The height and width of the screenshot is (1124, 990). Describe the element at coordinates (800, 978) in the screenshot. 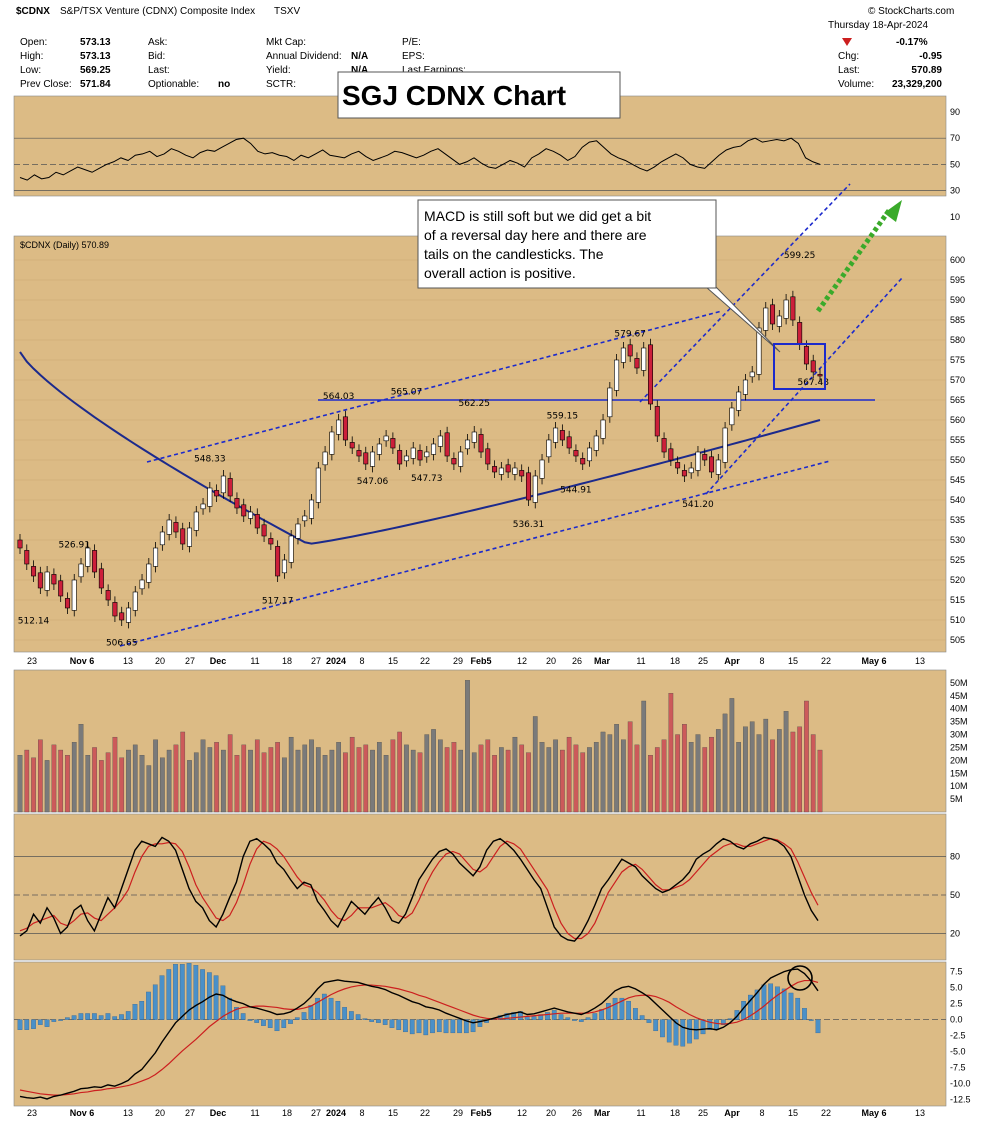

I see `macd-highlight-circle` at that location.